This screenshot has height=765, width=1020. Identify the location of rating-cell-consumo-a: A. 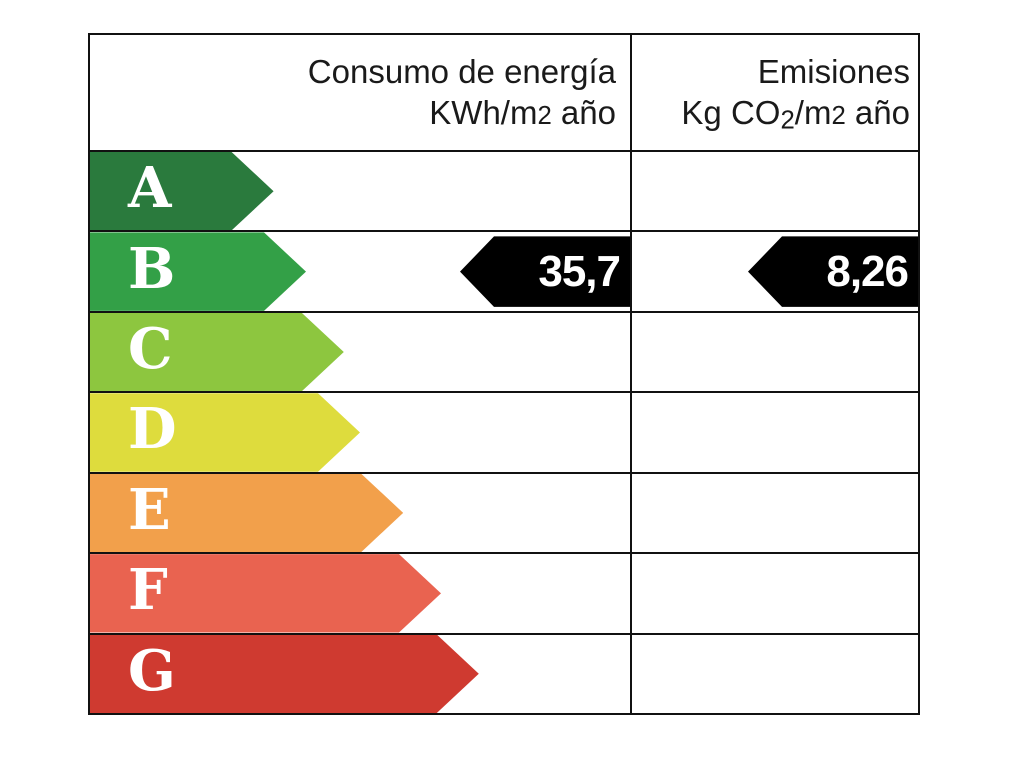
(360, 191).